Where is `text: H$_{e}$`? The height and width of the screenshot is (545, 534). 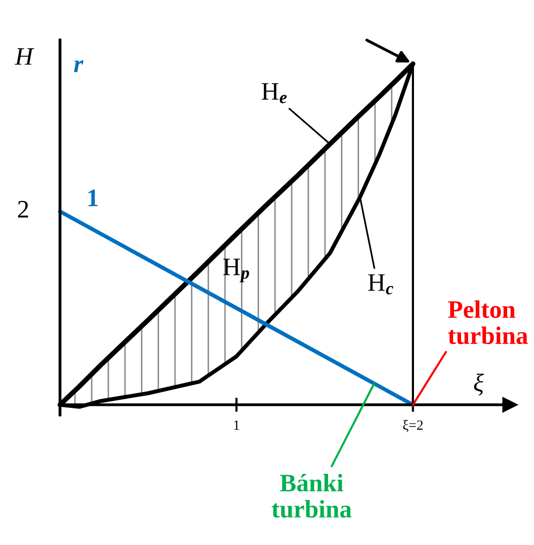 text: H$_{e}$ is located at coordinates (274, 93).